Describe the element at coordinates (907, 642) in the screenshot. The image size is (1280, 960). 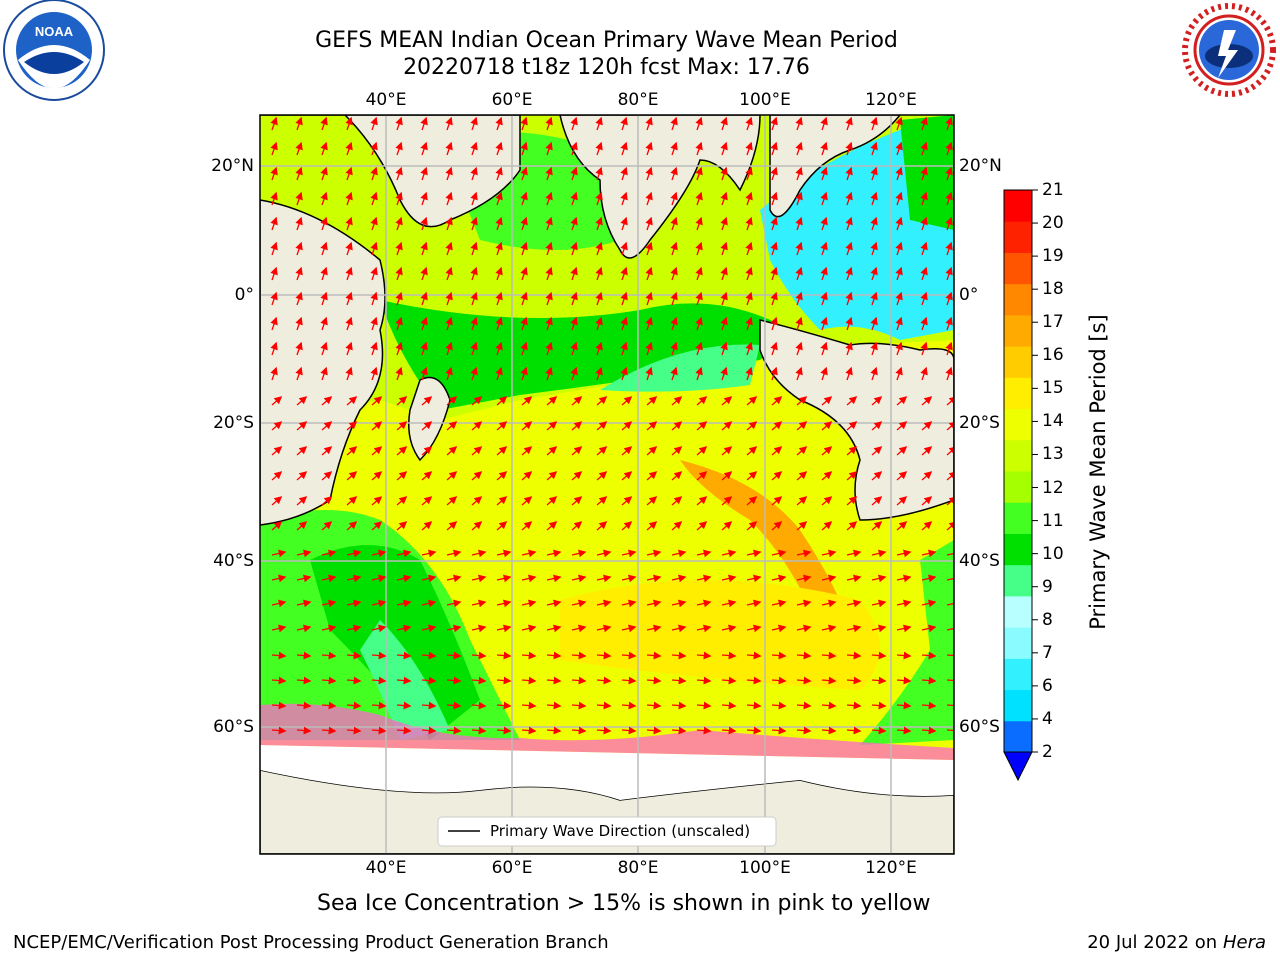
I see `southeast-green-edge` at that location.